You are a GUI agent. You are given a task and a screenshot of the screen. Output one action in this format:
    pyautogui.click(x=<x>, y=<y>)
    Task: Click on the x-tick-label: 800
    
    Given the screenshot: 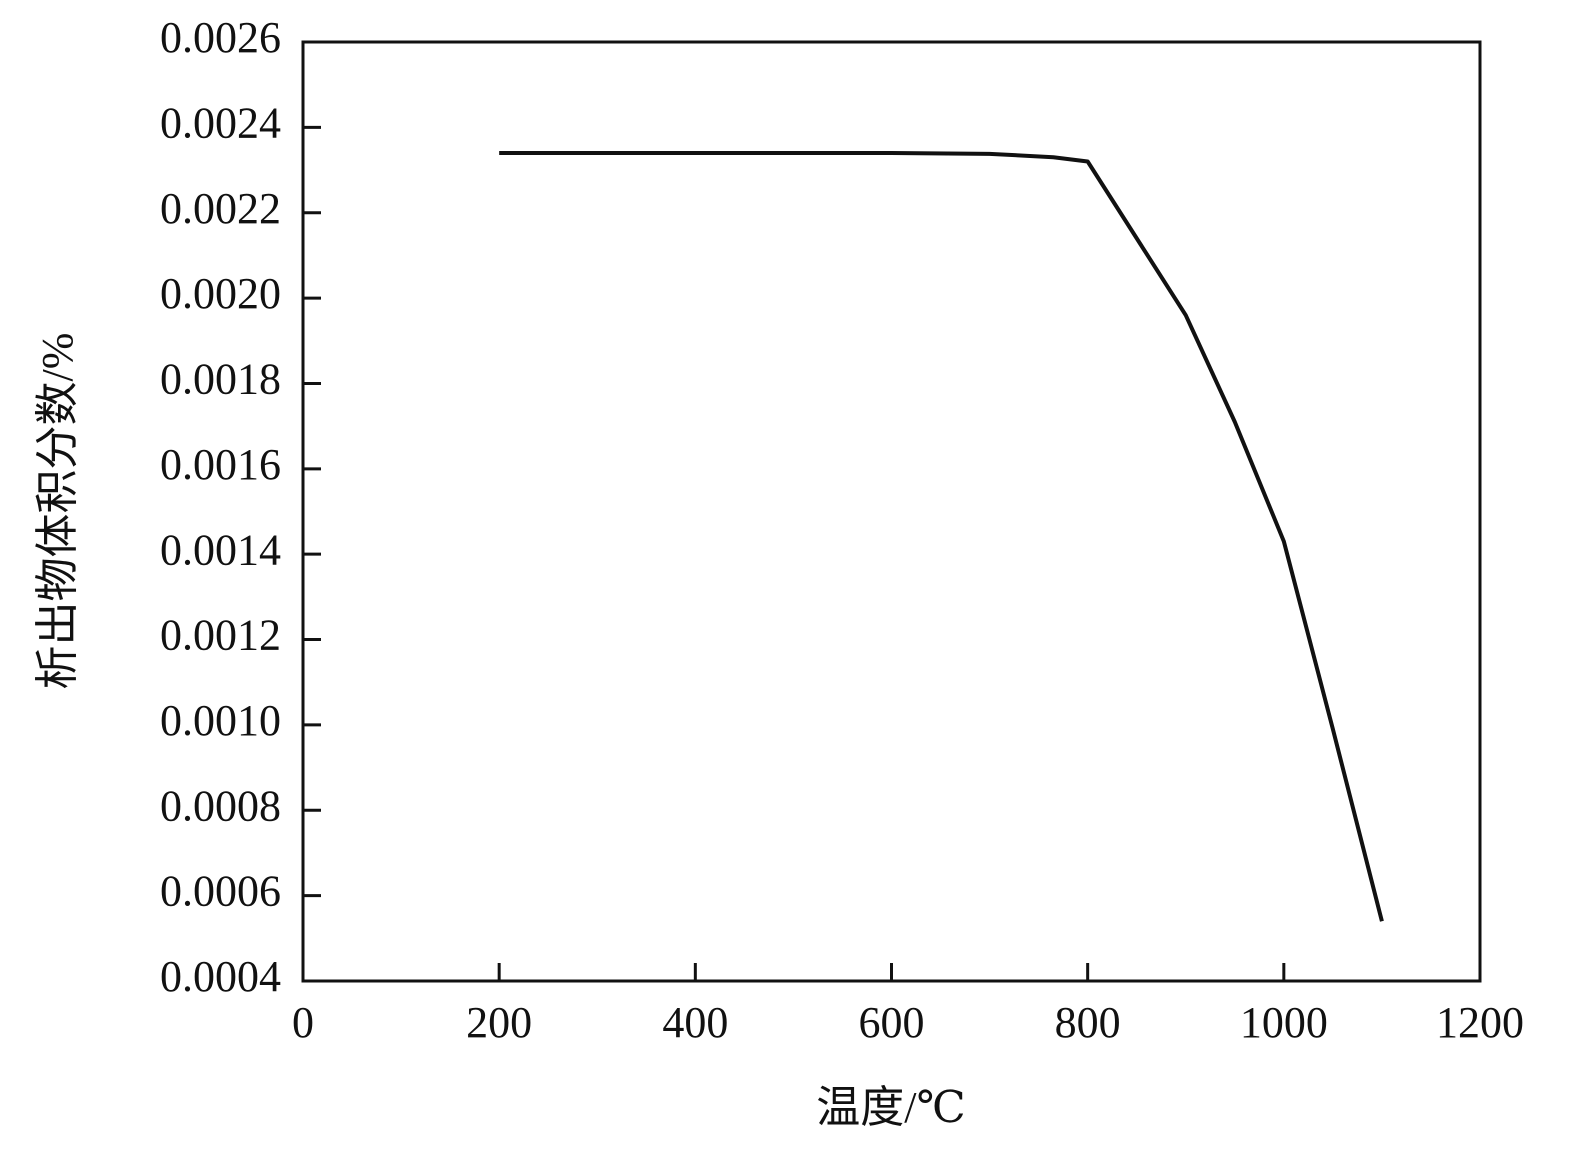 What is the action you would take?
    pyautogui.click(x=1088, y=1022)
    